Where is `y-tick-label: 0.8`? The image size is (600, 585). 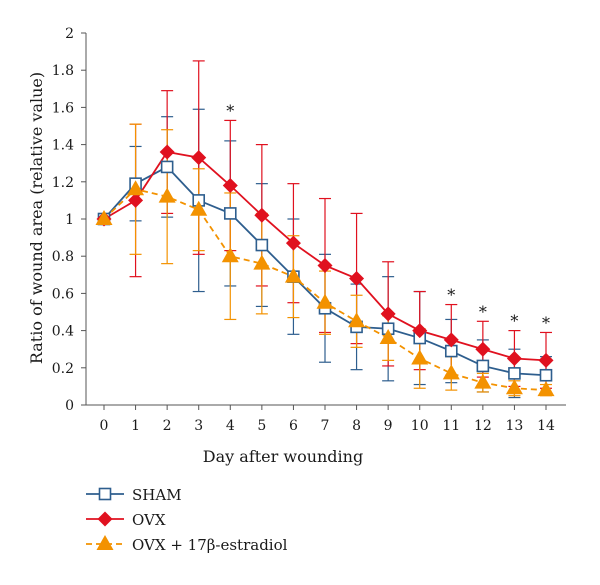
y-tick-label: 0.8 is located at coordinates (63, 257).